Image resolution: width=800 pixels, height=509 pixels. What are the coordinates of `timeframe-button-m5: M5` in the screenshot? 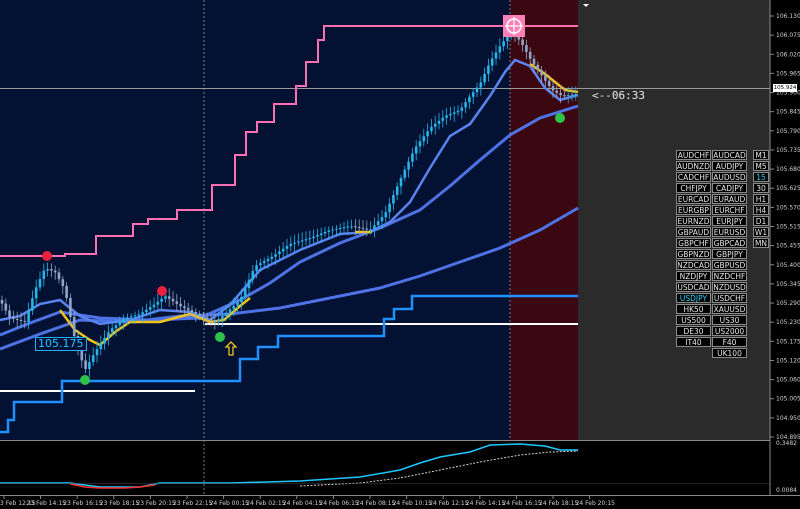 It's located at (761, 166).